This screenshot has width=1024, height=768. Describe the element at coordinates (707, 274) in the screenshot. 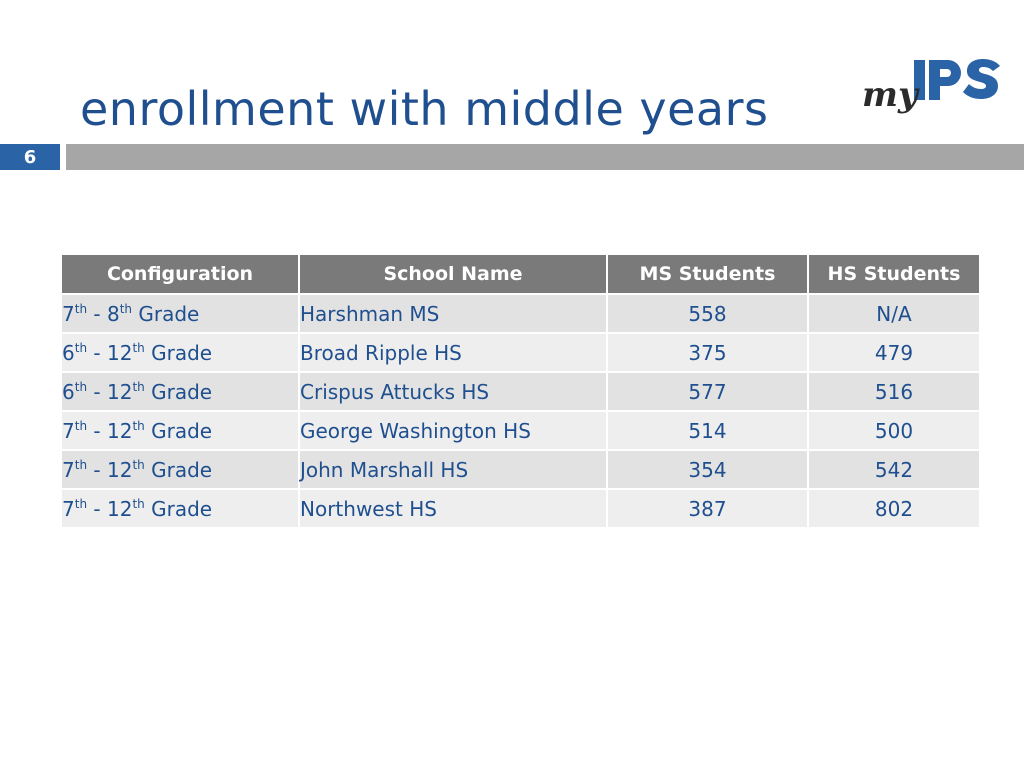

I see `column-header-ms-students: MS Students` at that location.